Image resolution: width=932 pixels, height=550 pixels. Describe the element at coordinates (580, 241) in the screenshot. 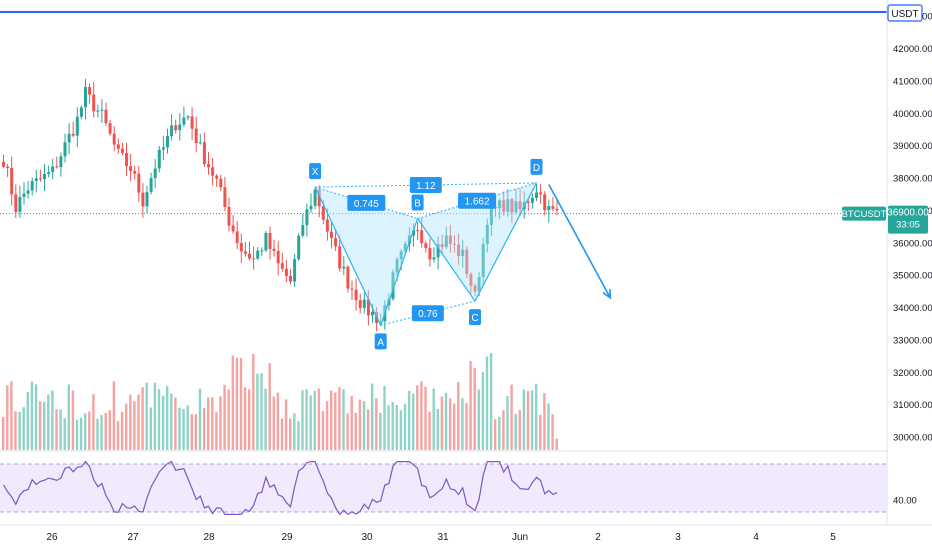

I see `projection-arrow` at that location.